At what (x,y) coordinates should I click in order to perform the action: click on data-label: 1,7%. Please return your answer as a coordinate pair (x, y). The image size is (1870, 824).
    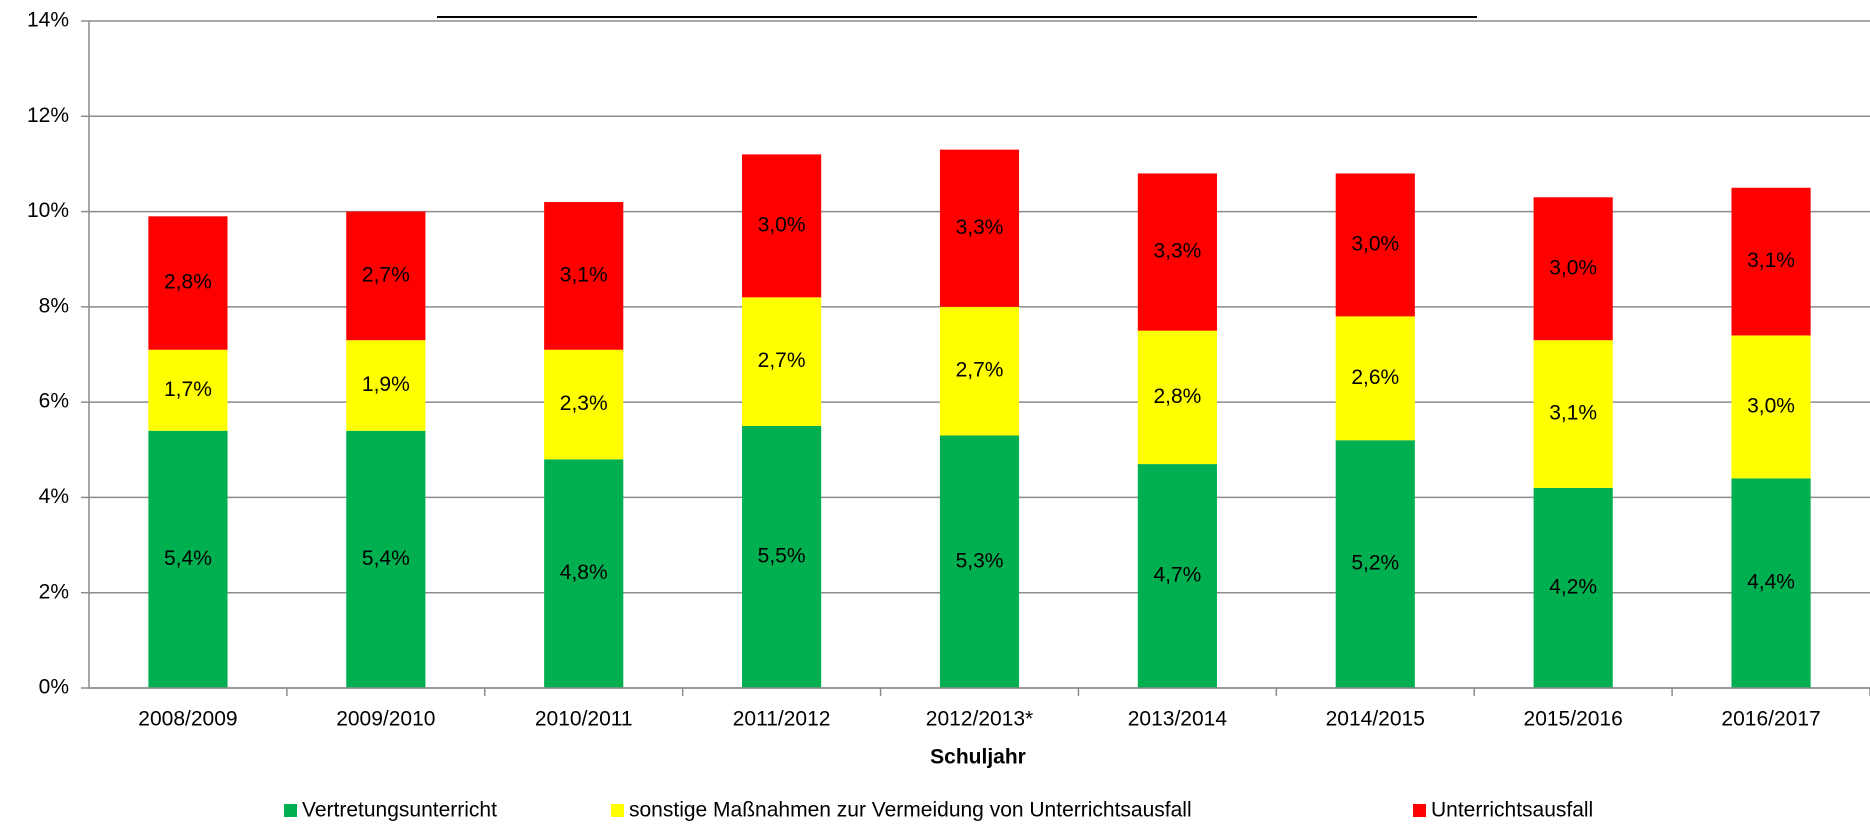
    Looking at the image, I should click on (188, 389).